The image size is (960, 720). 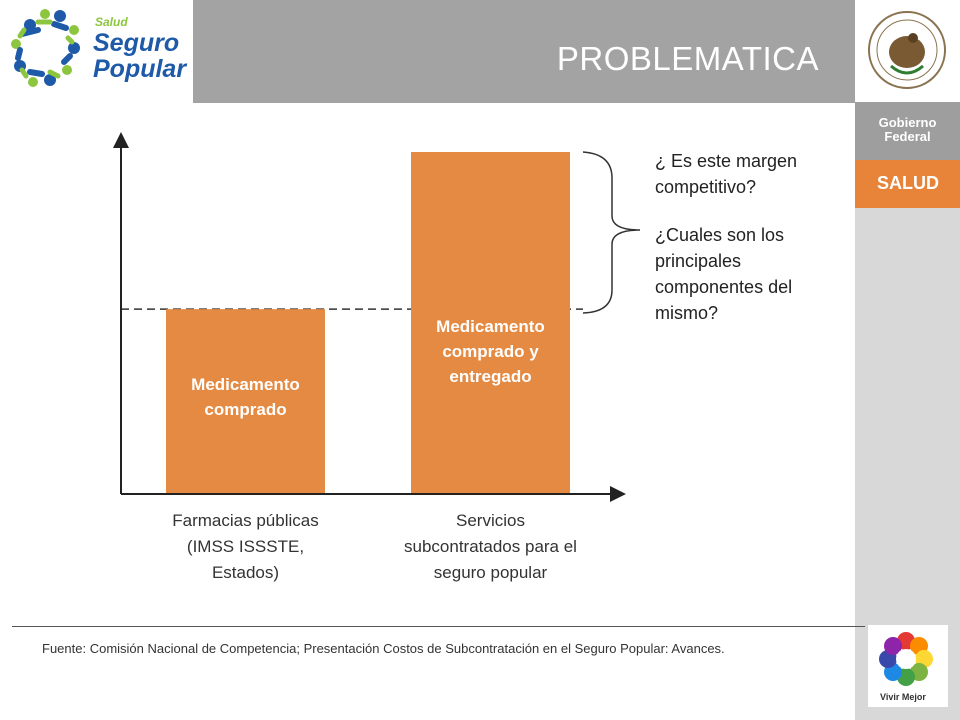 I want to click on svg-text: Seguro, so click(x=136, y=43).